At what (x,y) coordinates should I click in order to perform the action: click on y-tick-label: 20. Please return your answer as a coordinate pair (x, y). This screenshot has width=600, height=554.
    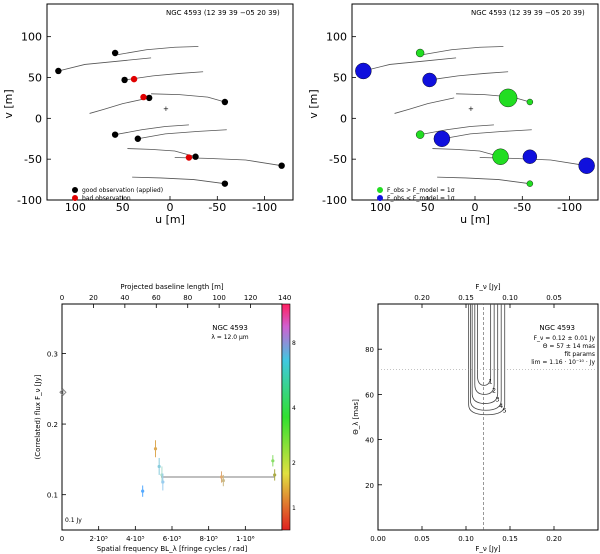
    Looking at the image, I should click on (369, 486).